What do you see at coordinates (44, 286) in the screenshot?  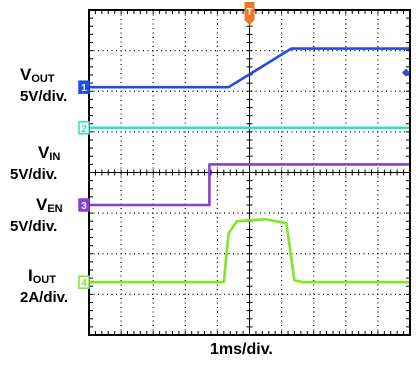 I see `iout-label: IOUT 2A/div.` at bounding box center [44, 286].